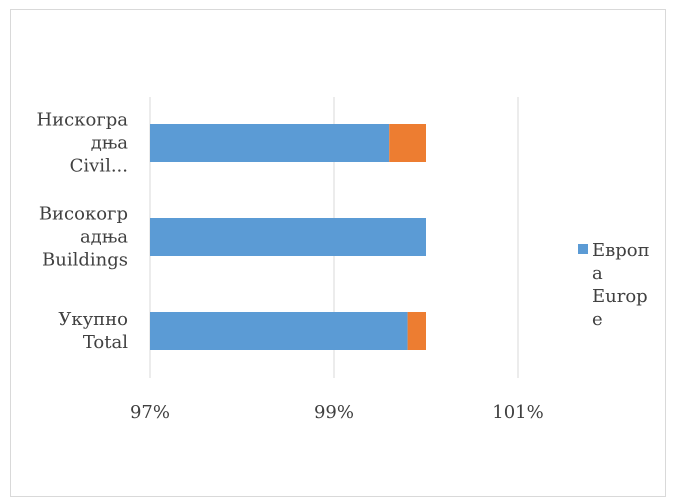 The width and height of the screenshot is (675, 503). What do you see at coordinates (83, 214) in the screenshot?
I see `category-label-1-line-0: Високогр` at bounding box center [83, 214].